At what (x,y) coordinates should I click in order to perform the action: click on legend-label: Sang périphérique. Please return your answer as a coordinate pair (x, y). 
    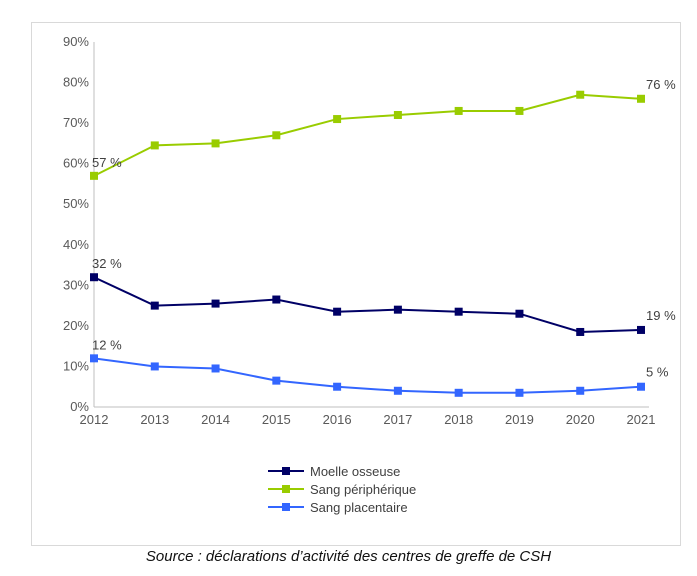
    Looking at the image, I should click on (363, 489).